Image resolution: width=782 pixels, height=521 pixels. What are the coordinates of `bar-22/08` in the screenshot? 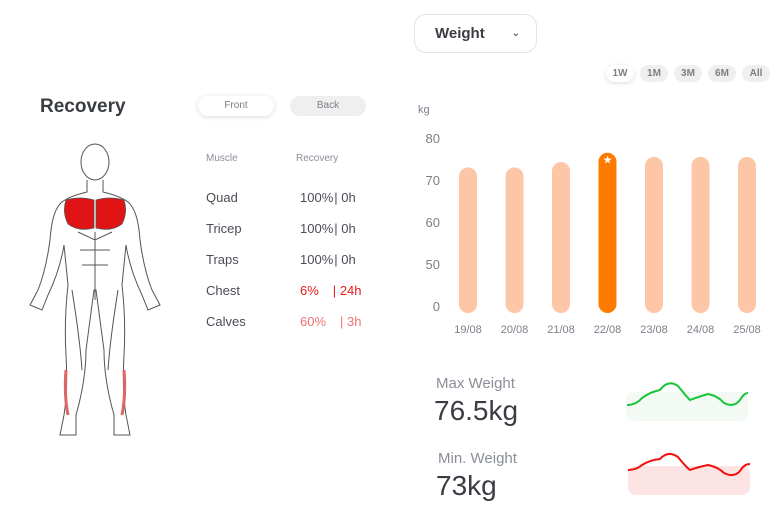 It's located at (607, 232).